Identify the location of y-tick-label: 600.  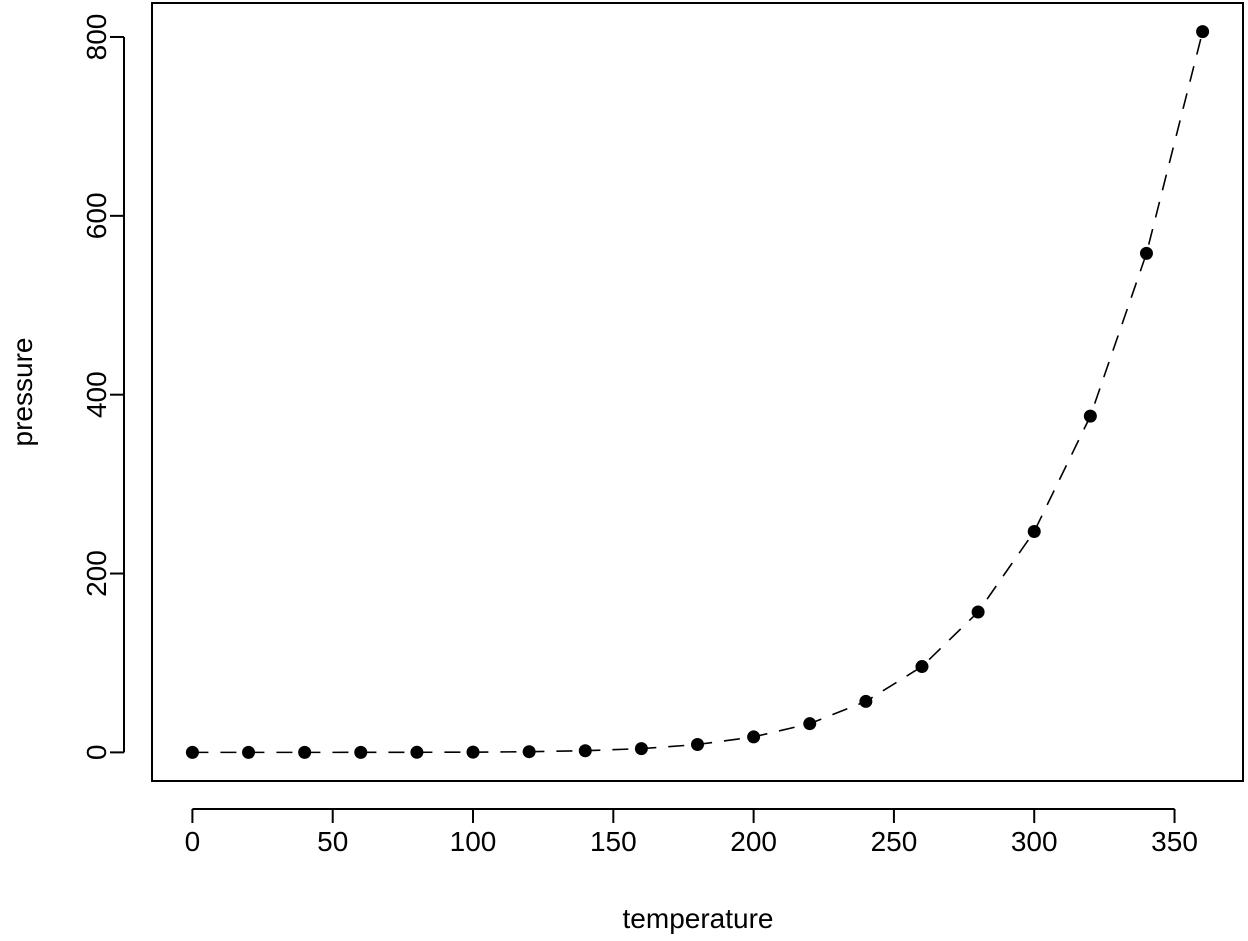
(96, 215).